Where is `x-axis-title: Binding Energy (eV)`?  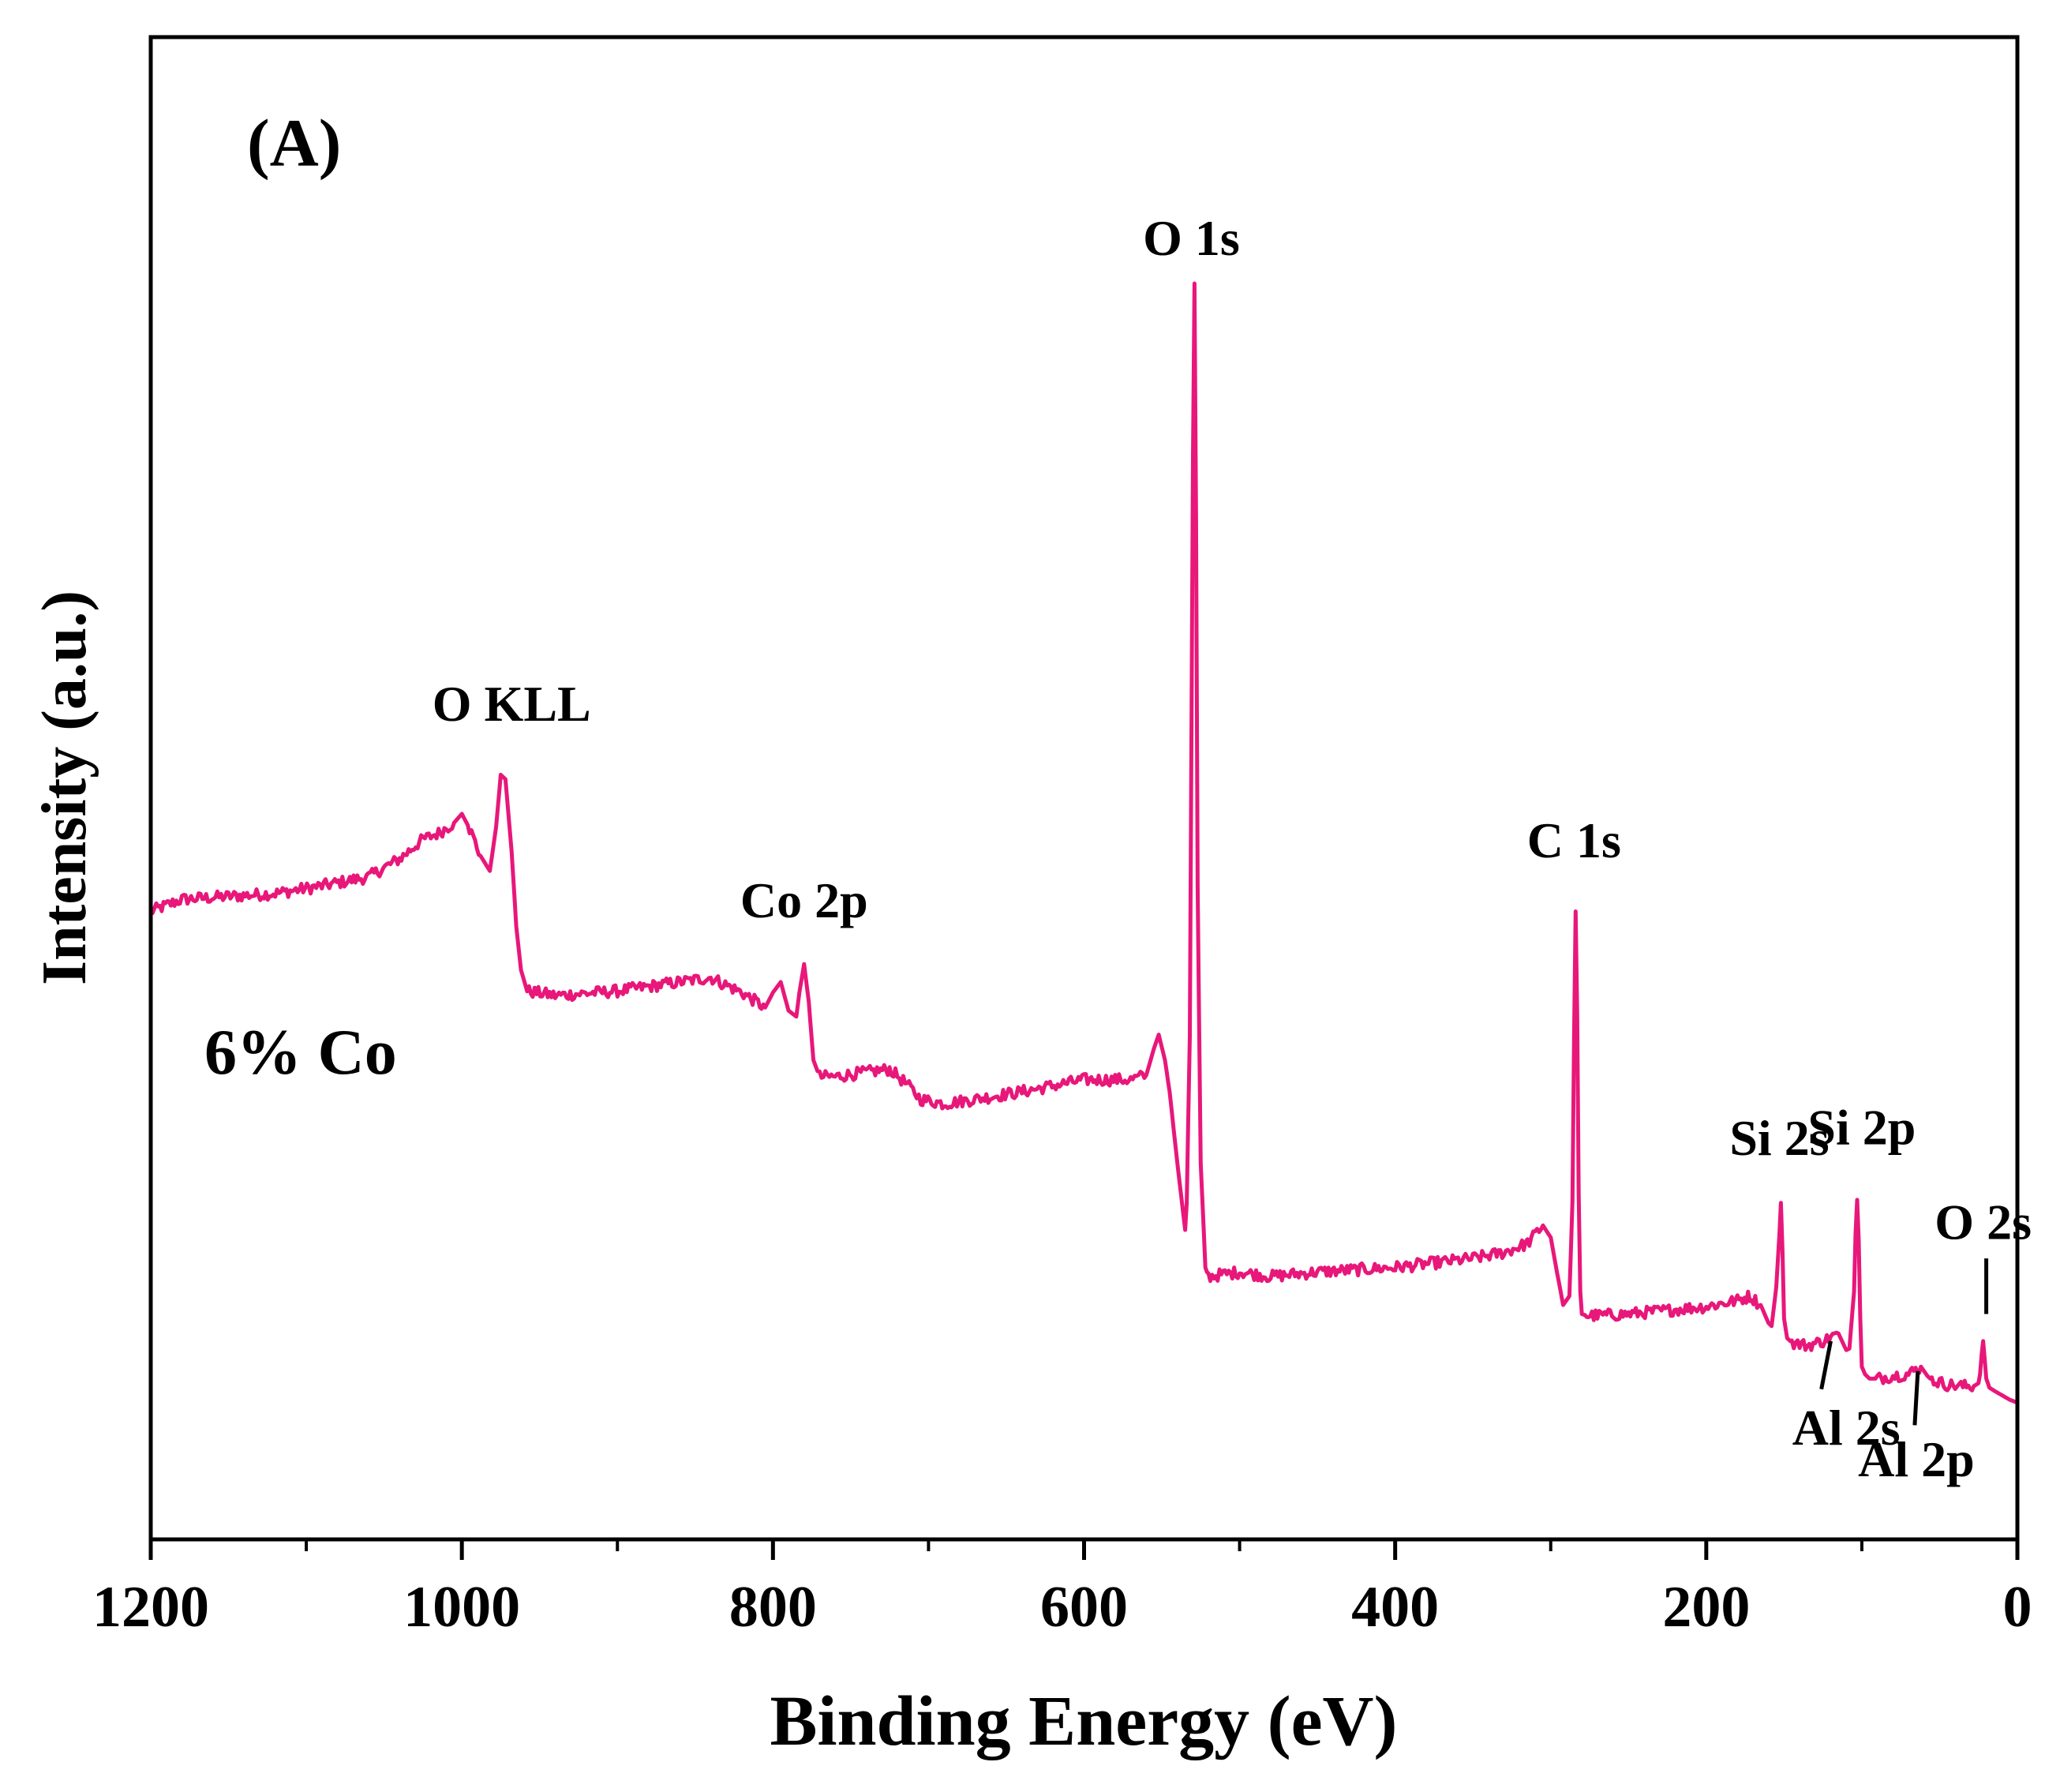 x-axis-title: Binding Energy (eV) is located at coordinates (1083, 1721).